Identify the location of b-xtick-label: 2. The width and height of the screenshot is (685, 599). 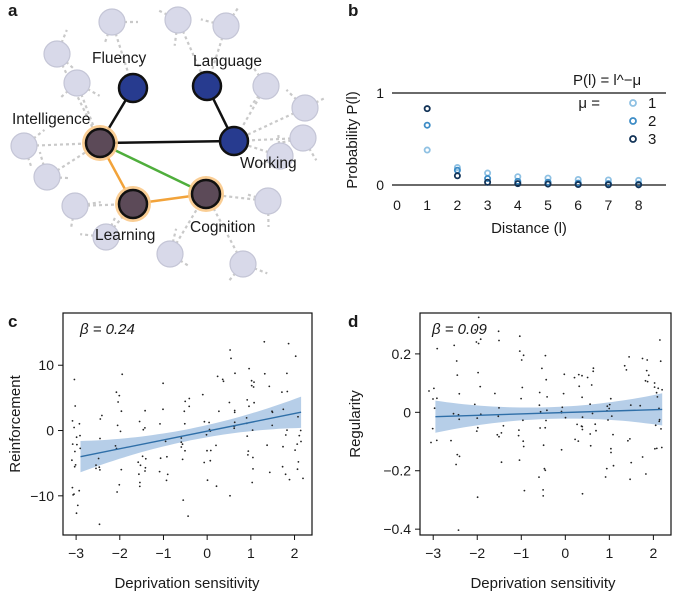
(458, 205).